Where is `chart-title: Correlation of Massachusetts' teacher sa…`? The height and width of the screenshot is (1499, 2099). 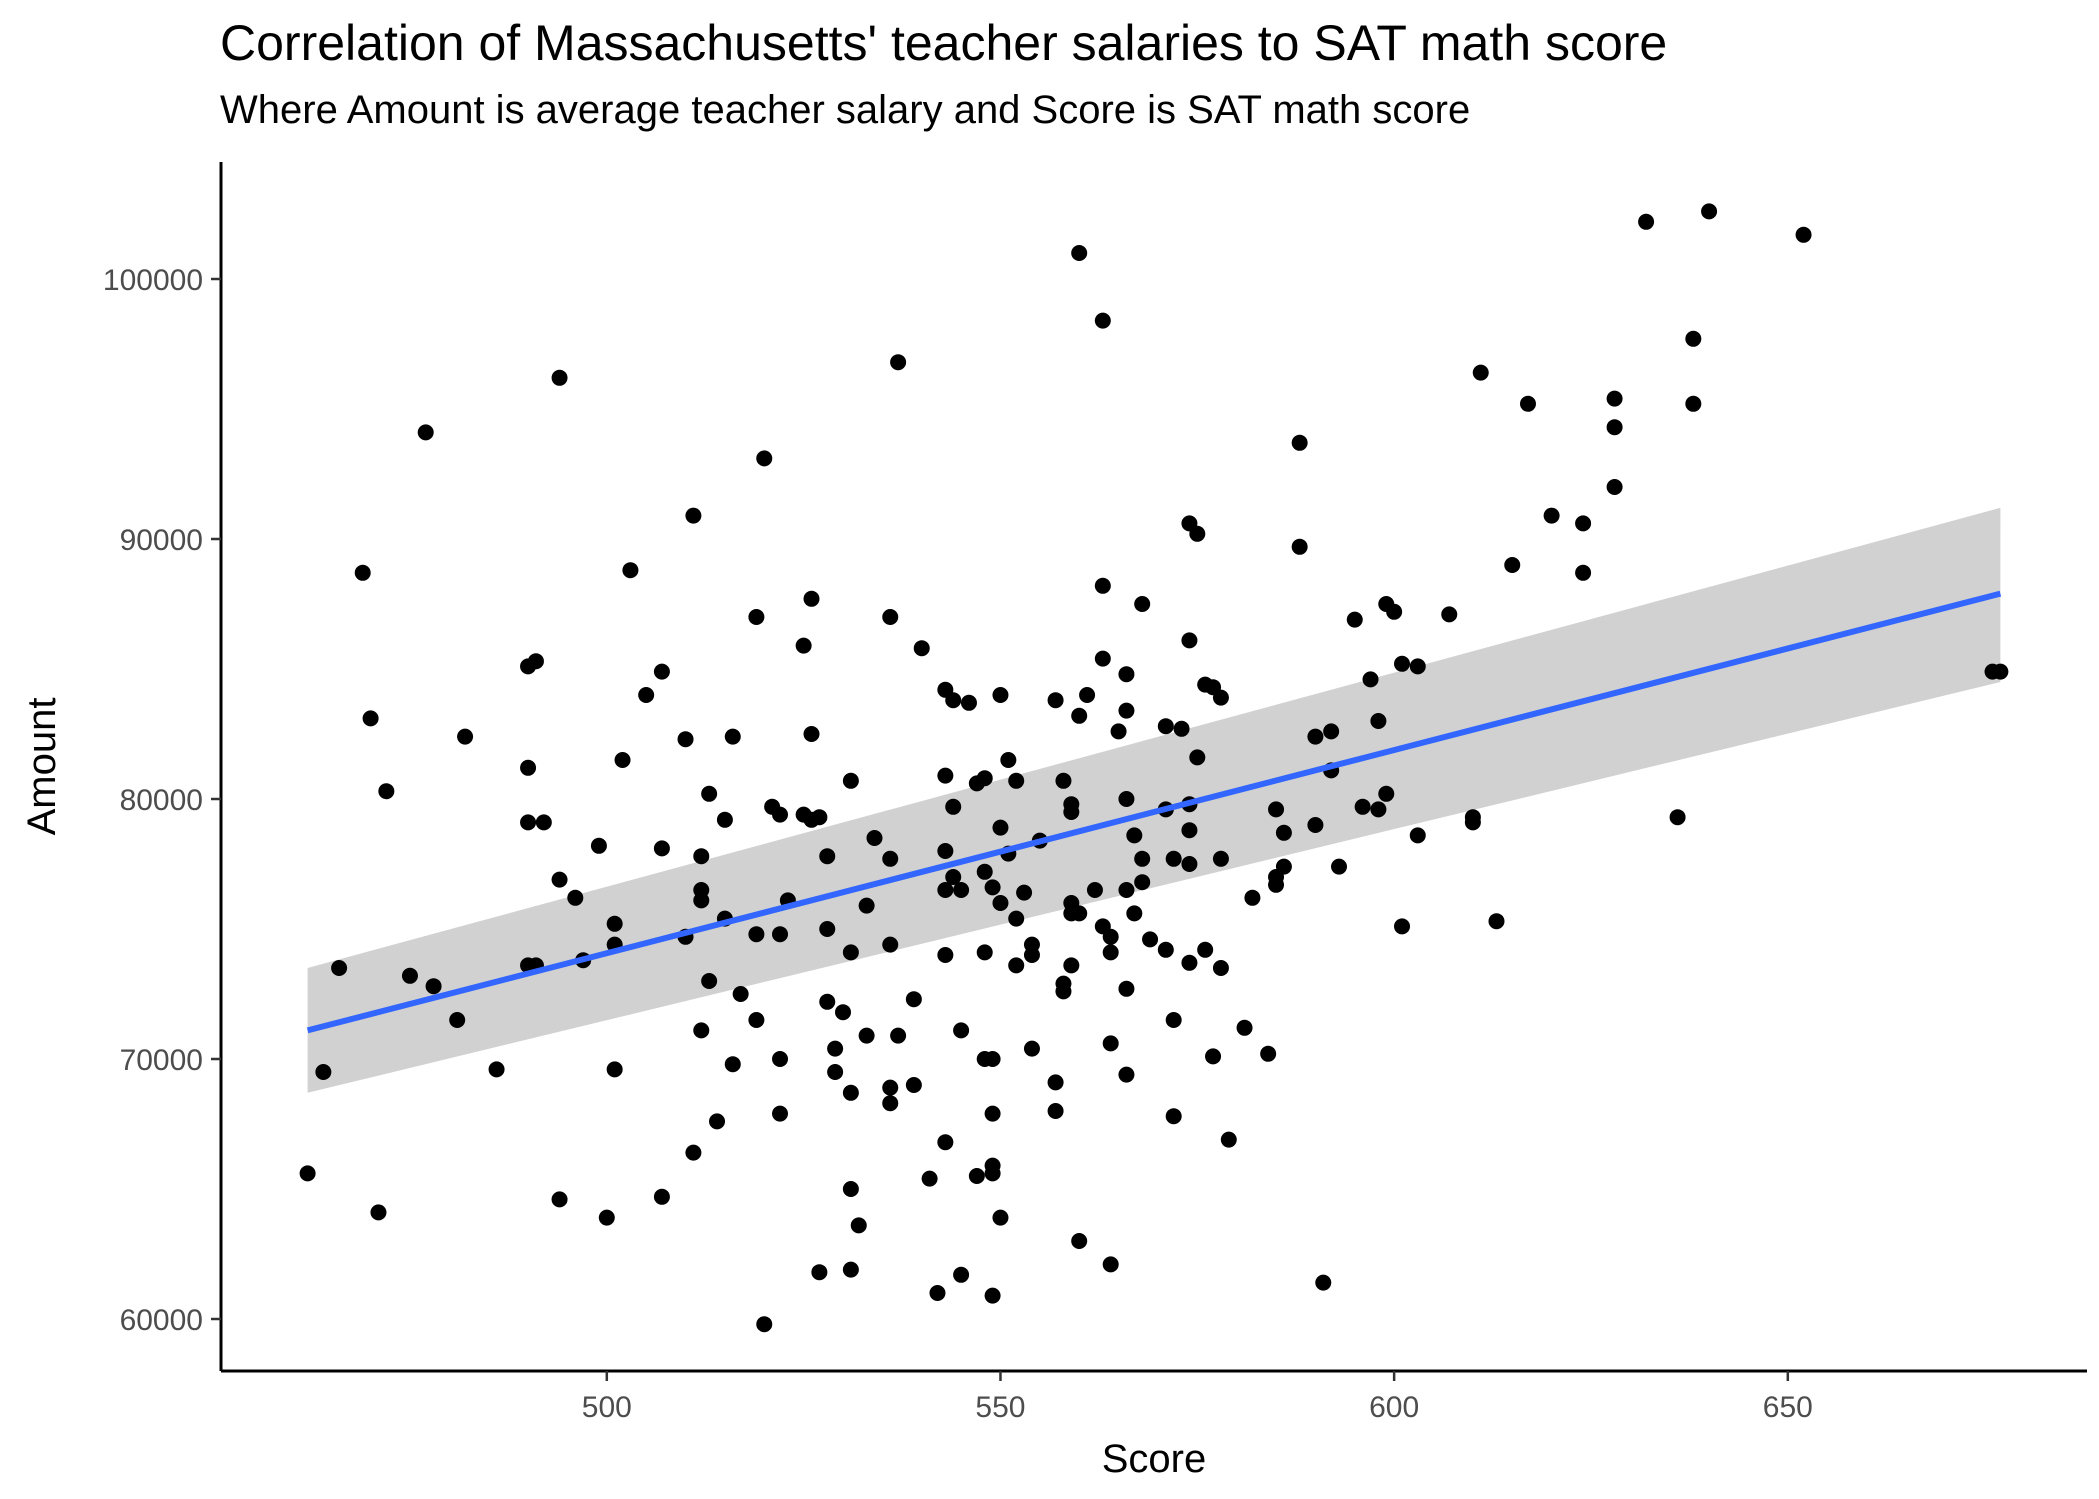
chart-title: Correlation of Massachusetts' teacher sa… is located at coordinates (944, 43).